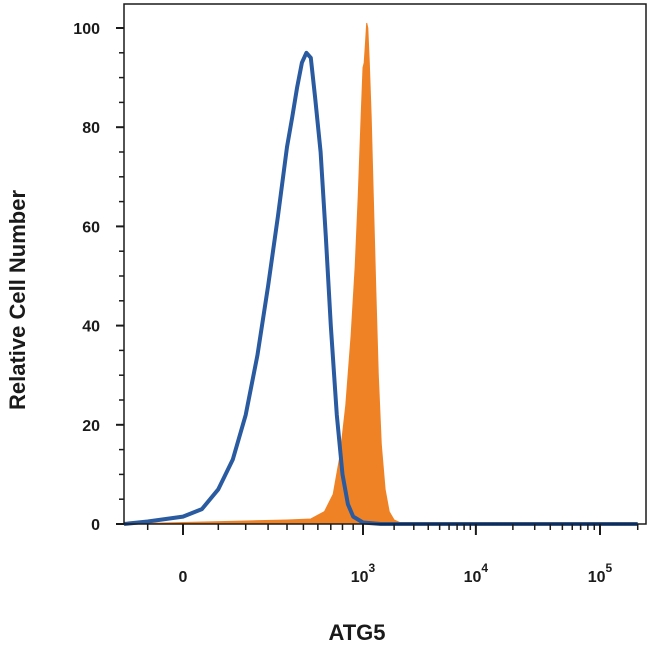 This screenshot has width=650, height=652. What do you see at coordinates (98, 277) in the screenshot?
I see `y-axis: 0 20 40 60 80 100` at bounding box center [98, 277].